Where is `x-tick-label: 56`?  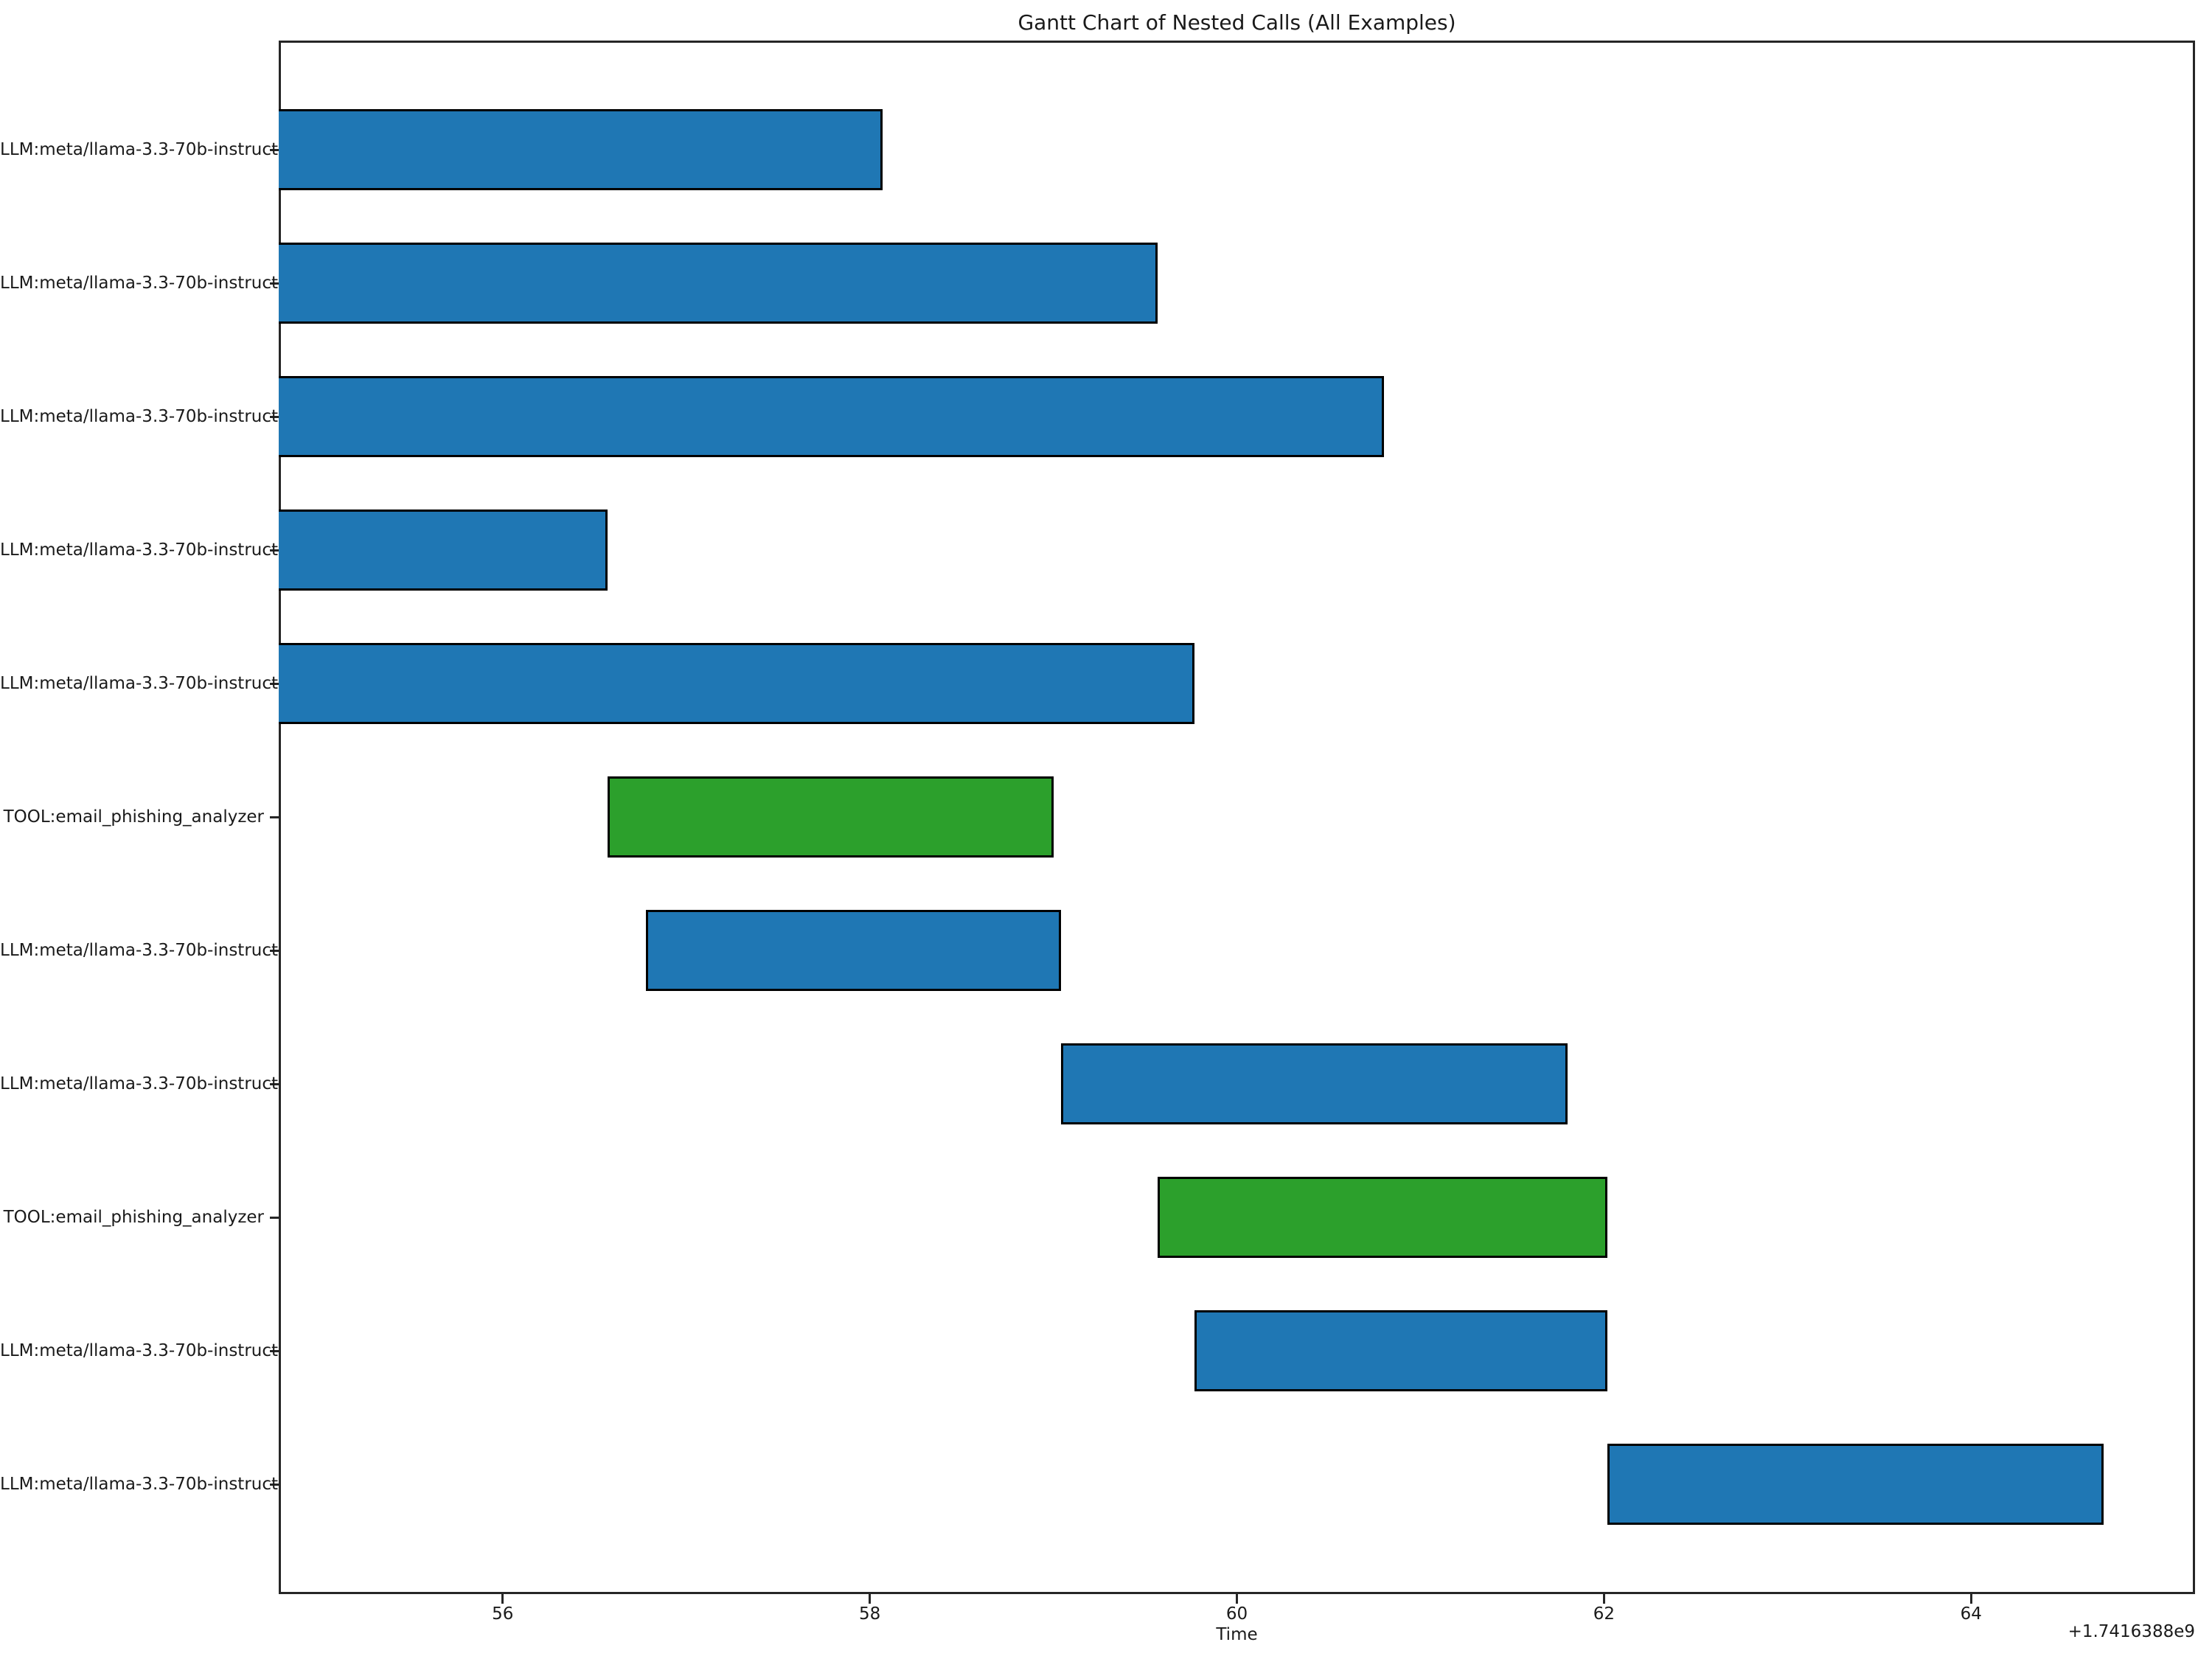 x-tick-label: 56 is located at coordinates (503, 1614).